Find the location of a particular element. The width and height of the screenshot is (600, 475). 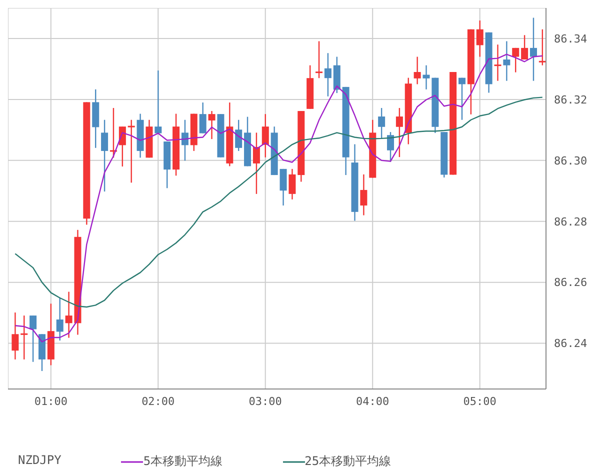

y-tick-label: 86.24 is located at coordinates (571, 343).